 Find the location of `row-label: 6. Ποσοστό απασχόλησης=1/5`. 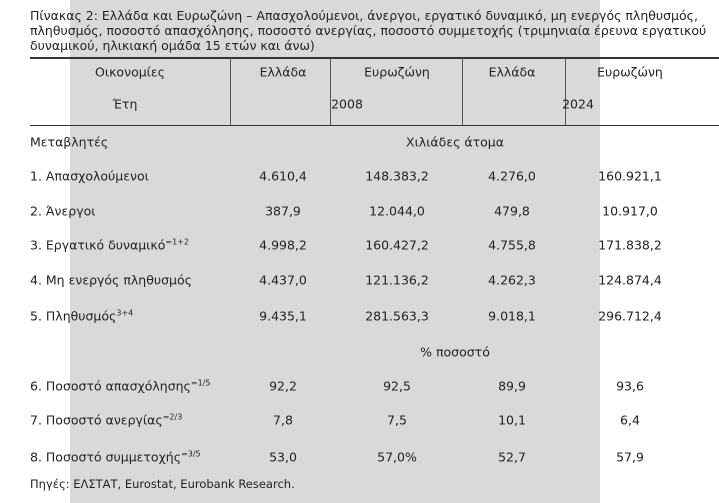

row-label: 6. Ποσοστό απασχόλησης=1/5 is located at coordinates (120, 385).